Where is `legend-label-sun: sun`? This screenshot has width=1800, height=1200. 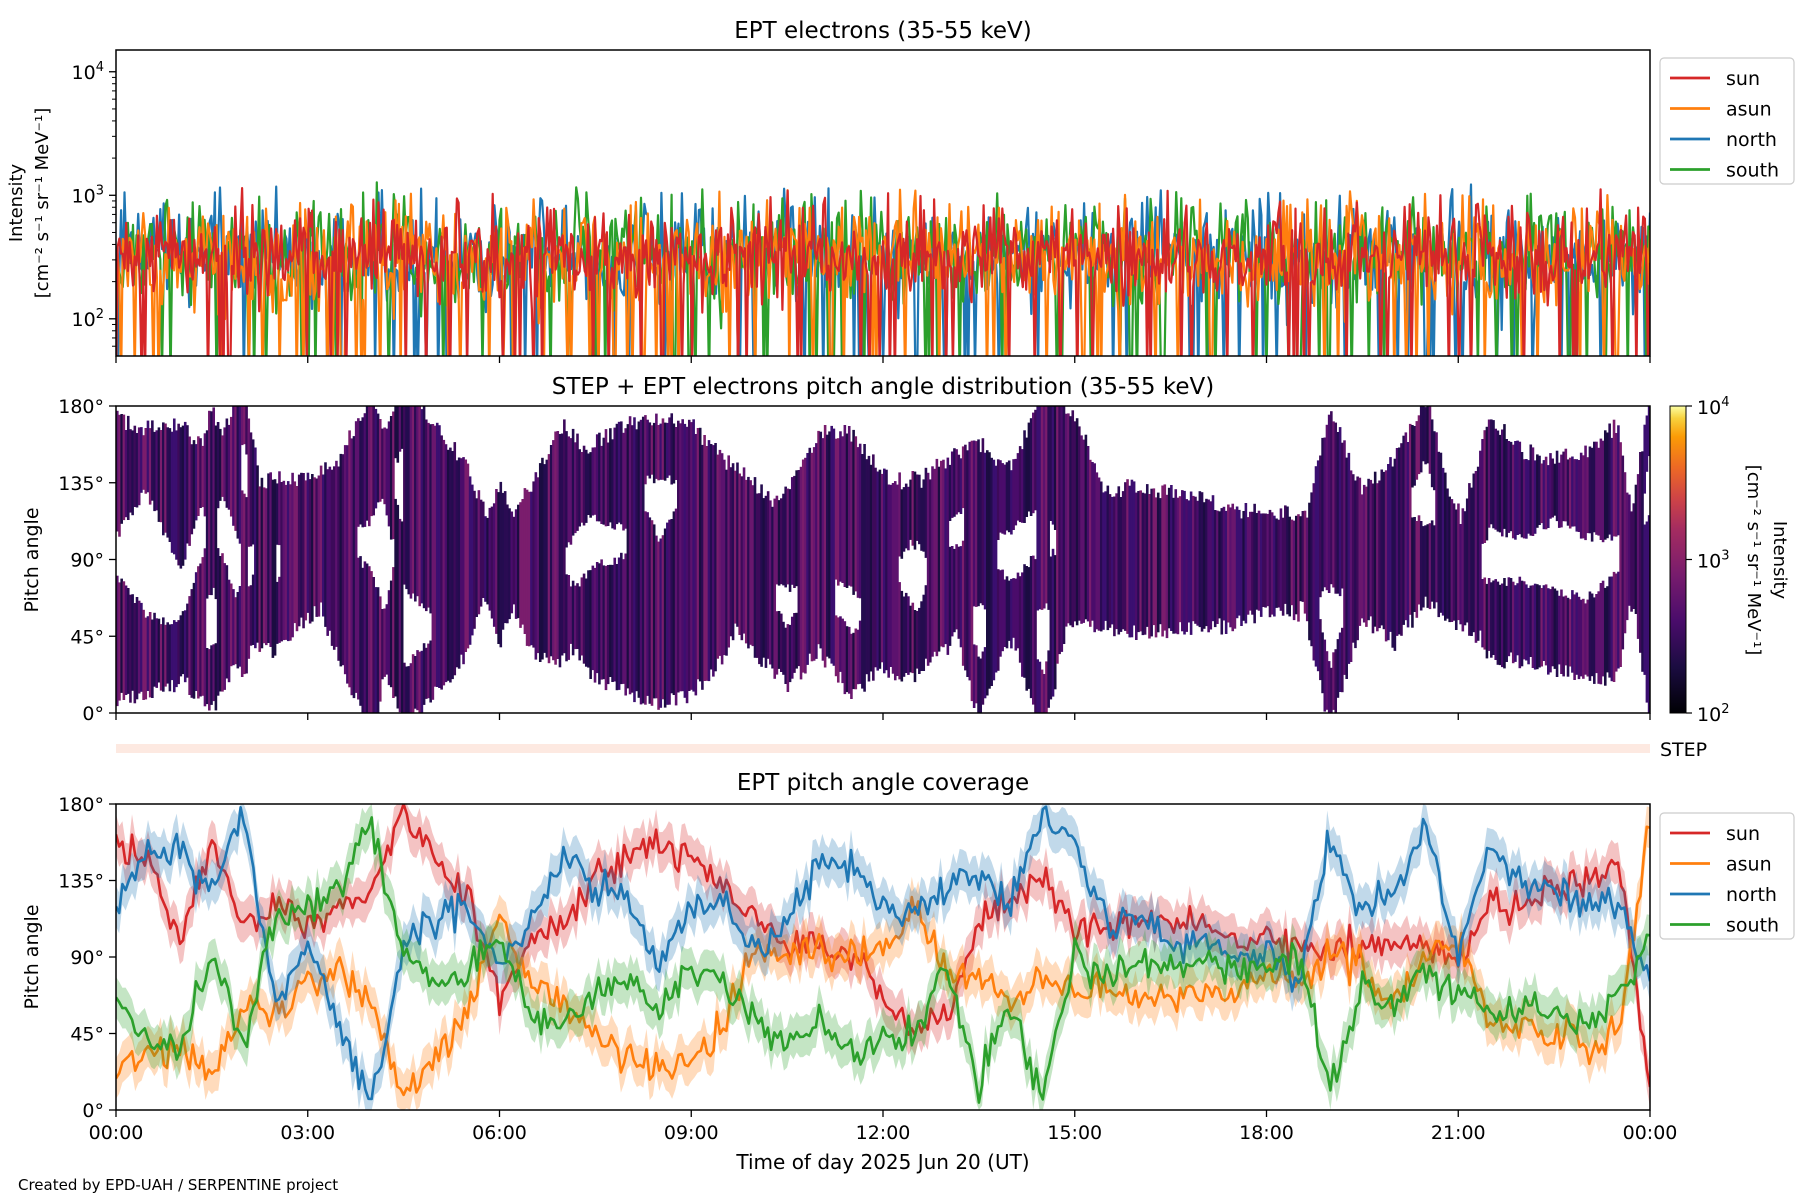 legend-label-sun: sun is located at coordinates (1743, 834).